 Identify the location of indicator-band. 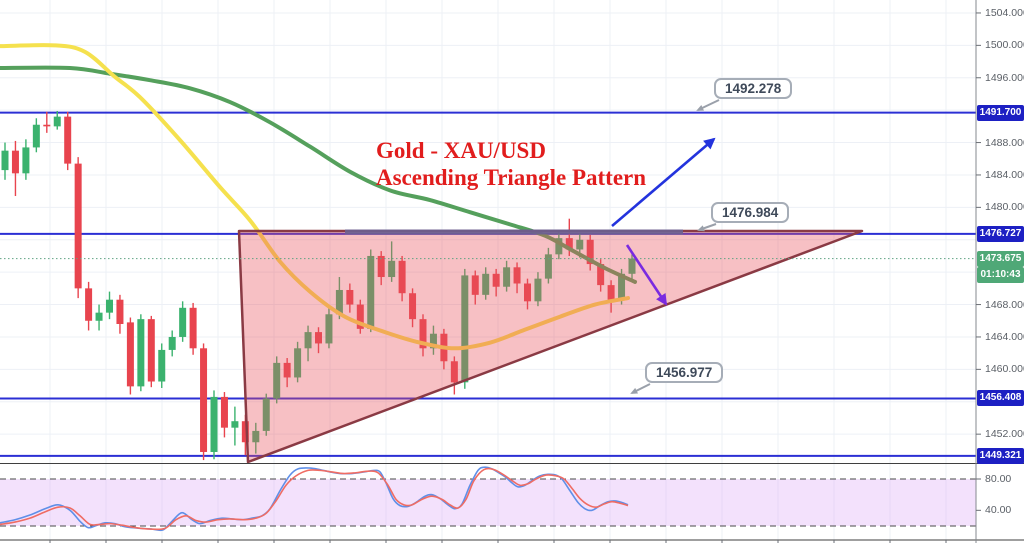
(488, 502).